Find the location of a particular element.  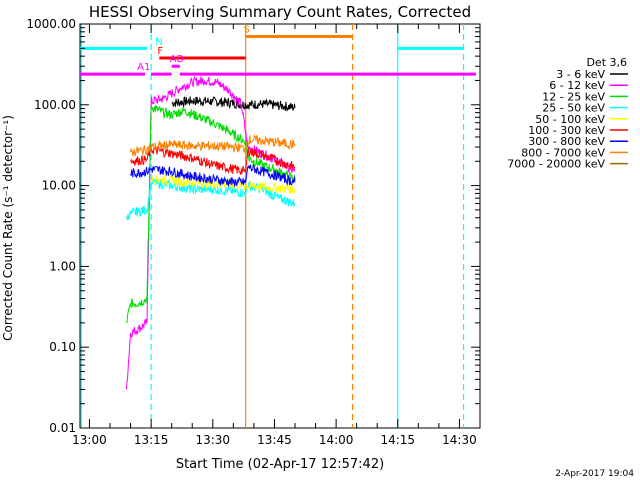

legend-label: 800 - 7000 keV is located at coordinates (563, 152).